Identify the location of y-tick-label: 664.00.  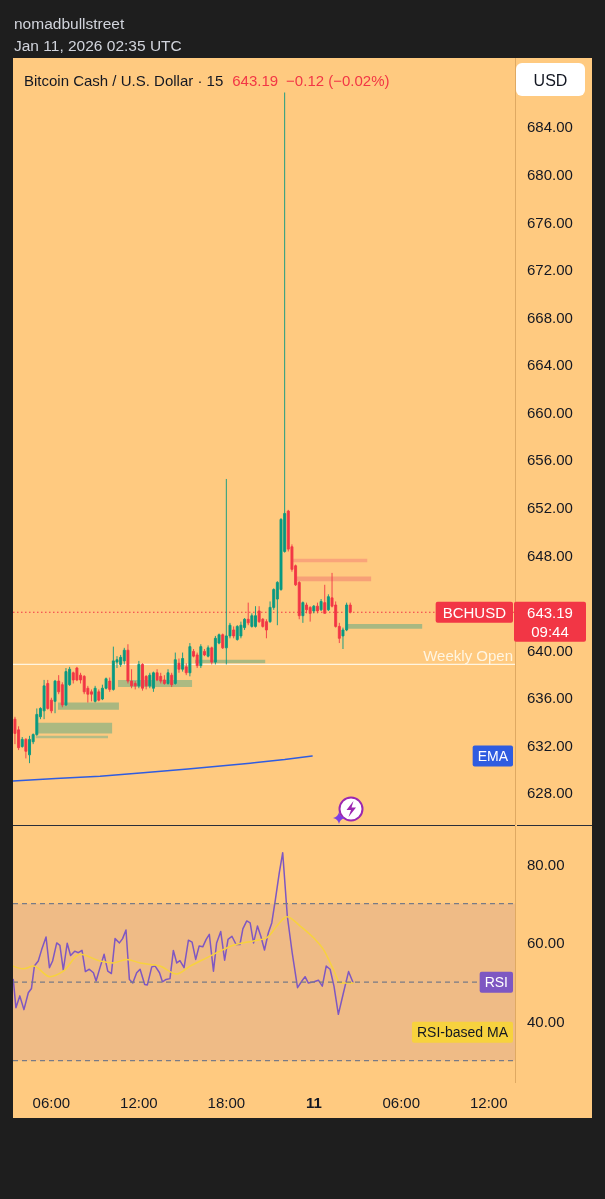
(550, 365).